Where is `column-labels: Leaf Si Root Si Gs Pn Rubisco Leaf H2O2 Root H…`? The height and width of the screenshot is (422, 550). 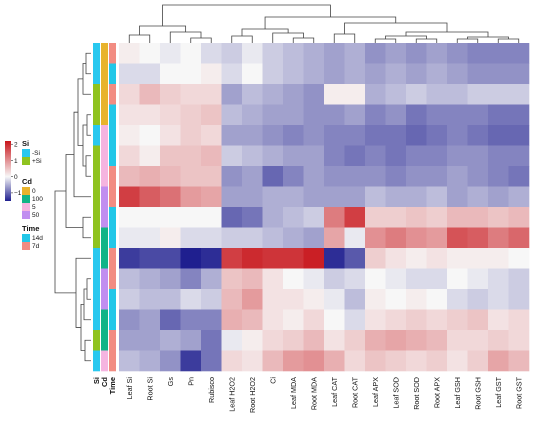 column-labels: Leaf Si Root Si Gs Pn Rubisco Leaf H2O2 Root H… is located at coordinates (324, 394).